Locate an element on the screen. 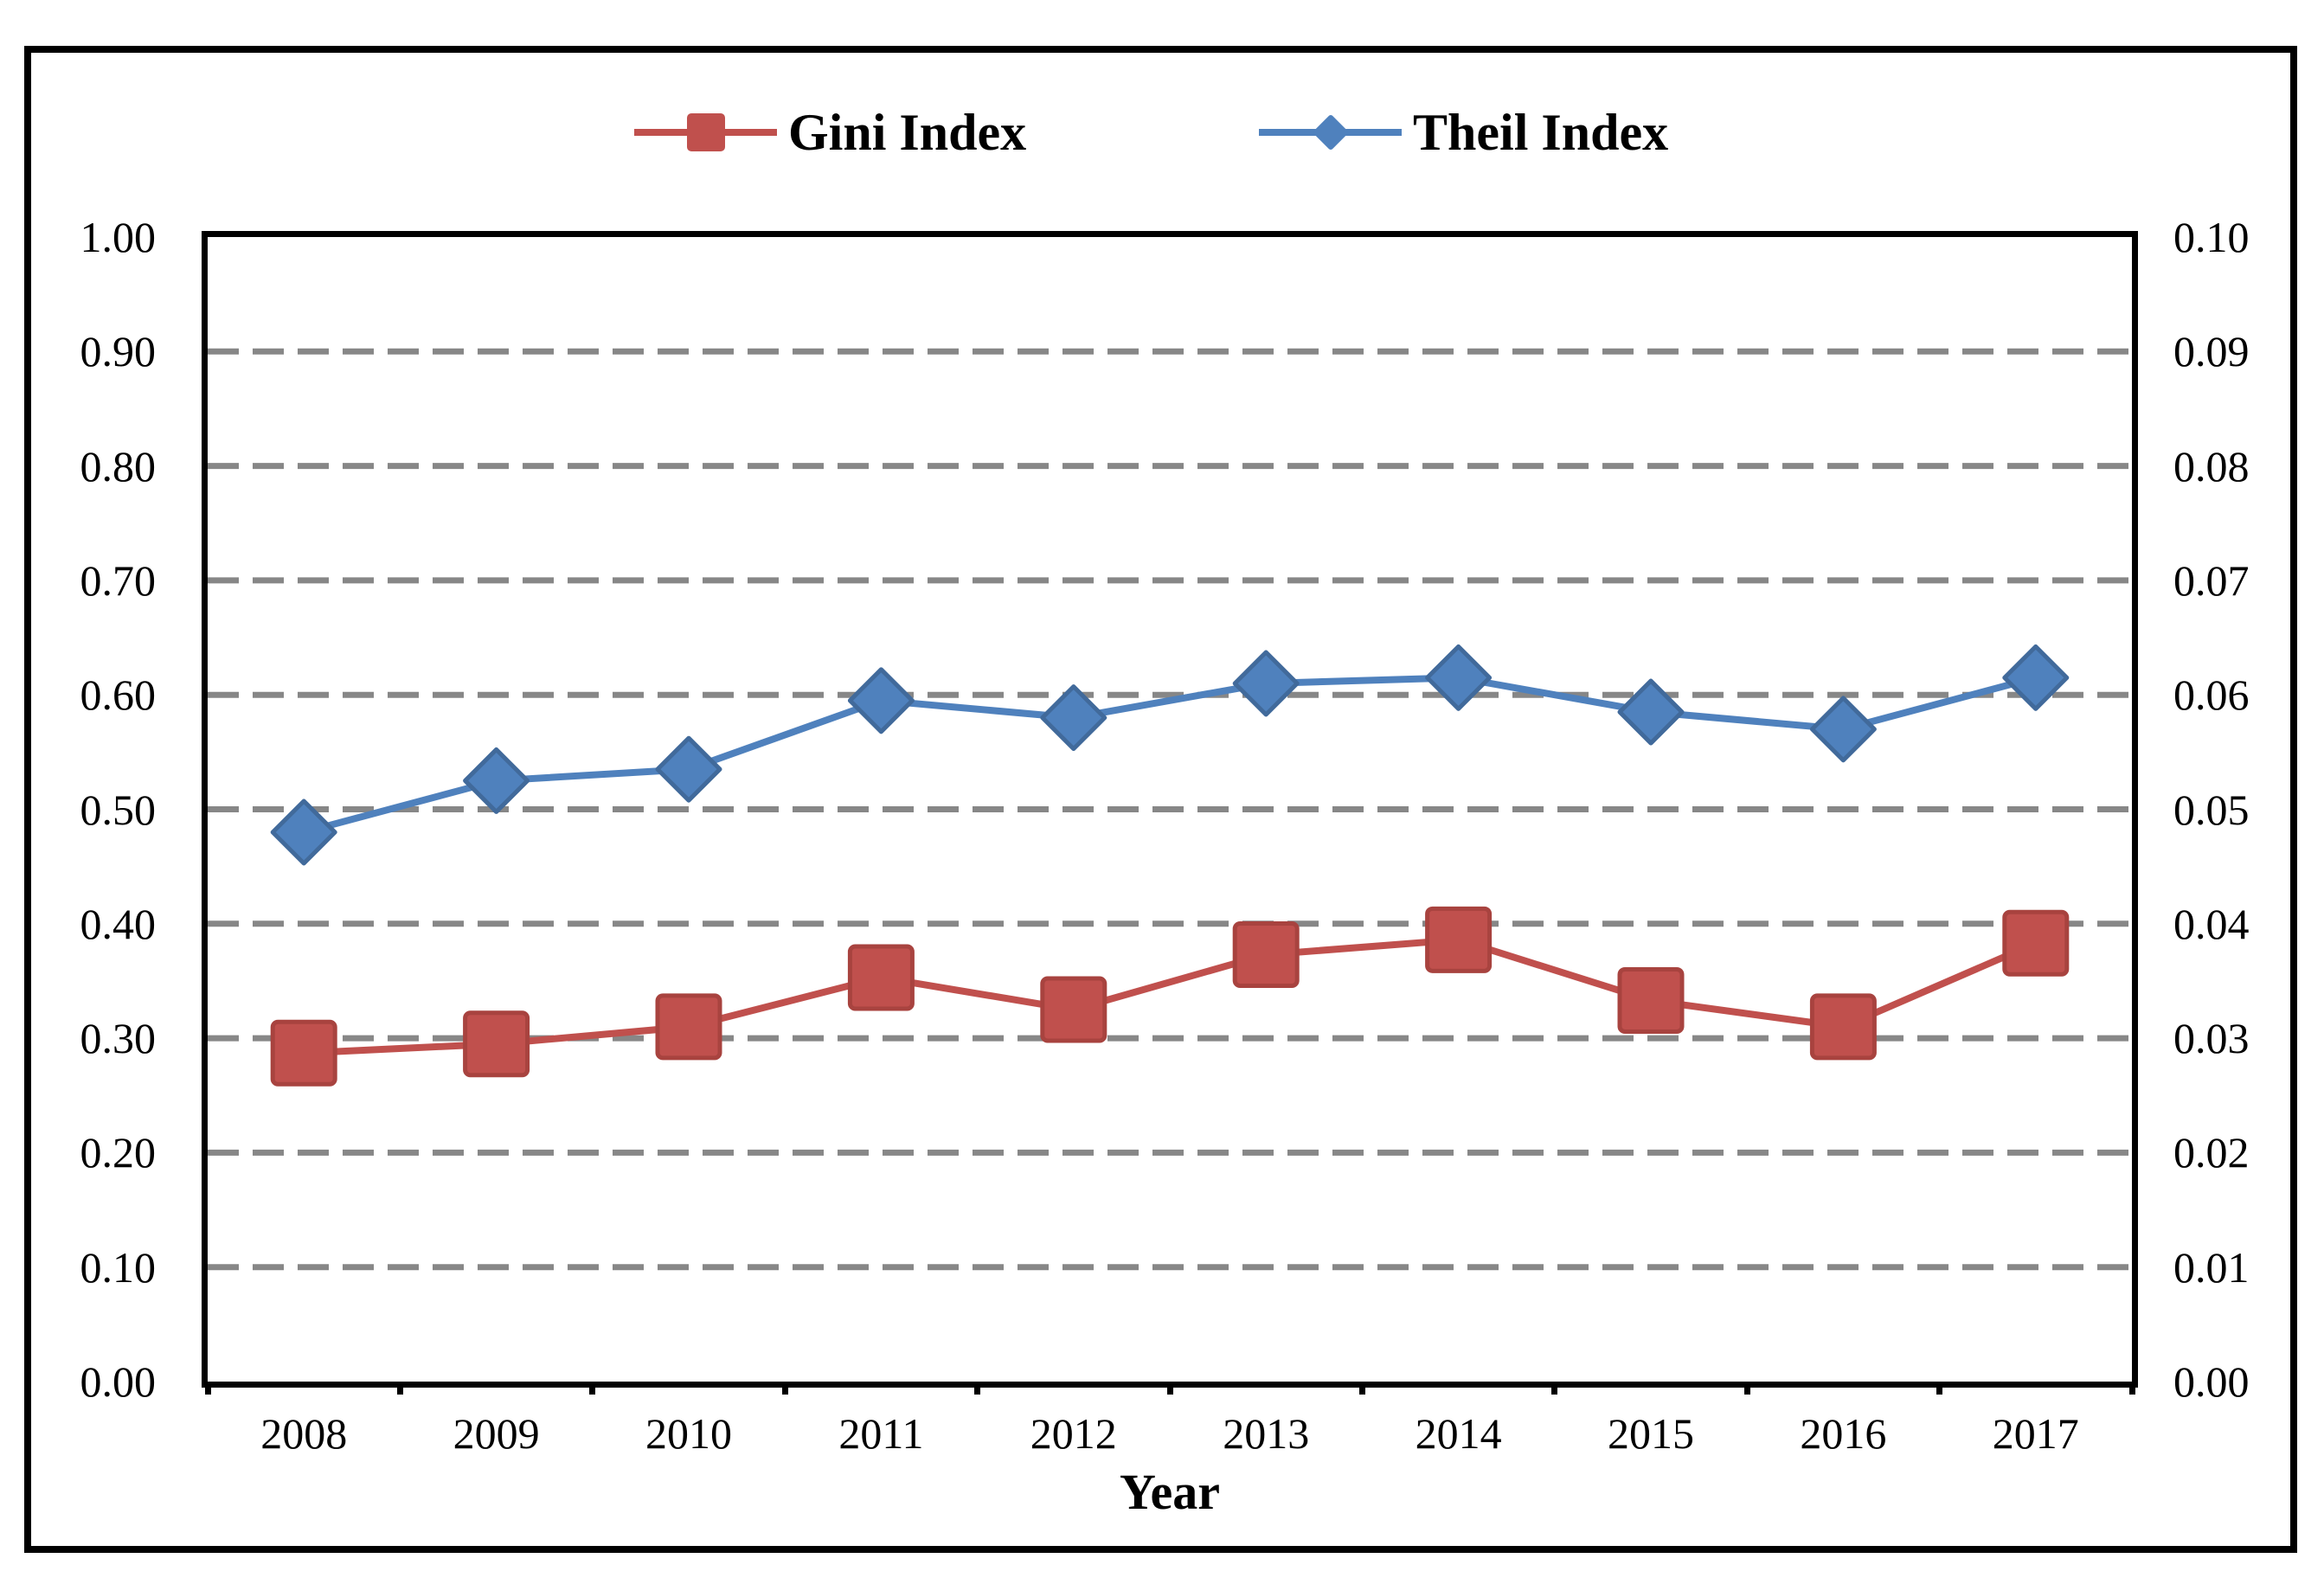 The image size is (2324, 1584). legend-item-gini: Gini Index is located at coordinates (830, 132).